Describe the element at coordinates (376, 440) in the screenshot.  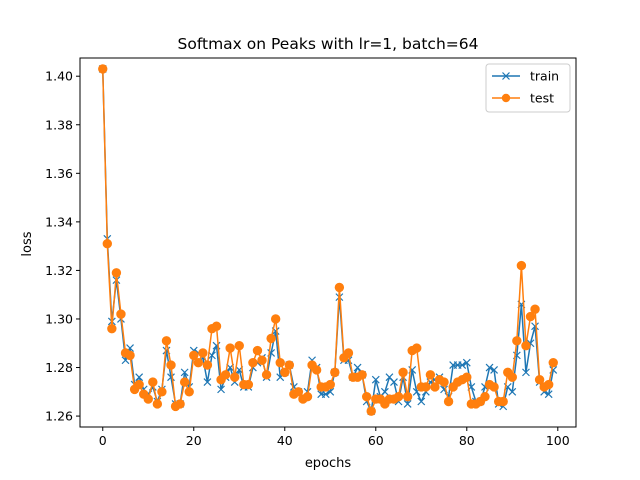
I see `x-tick-label: 60` at that location.